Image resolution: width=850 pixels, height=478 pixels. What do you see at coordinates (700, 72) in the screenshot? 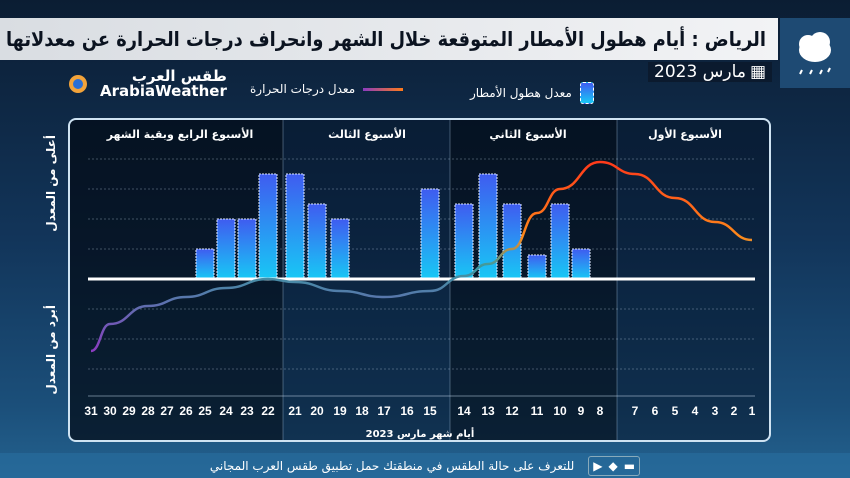
I see `date-text: مارس 2023` at bounding box center [700, 72].